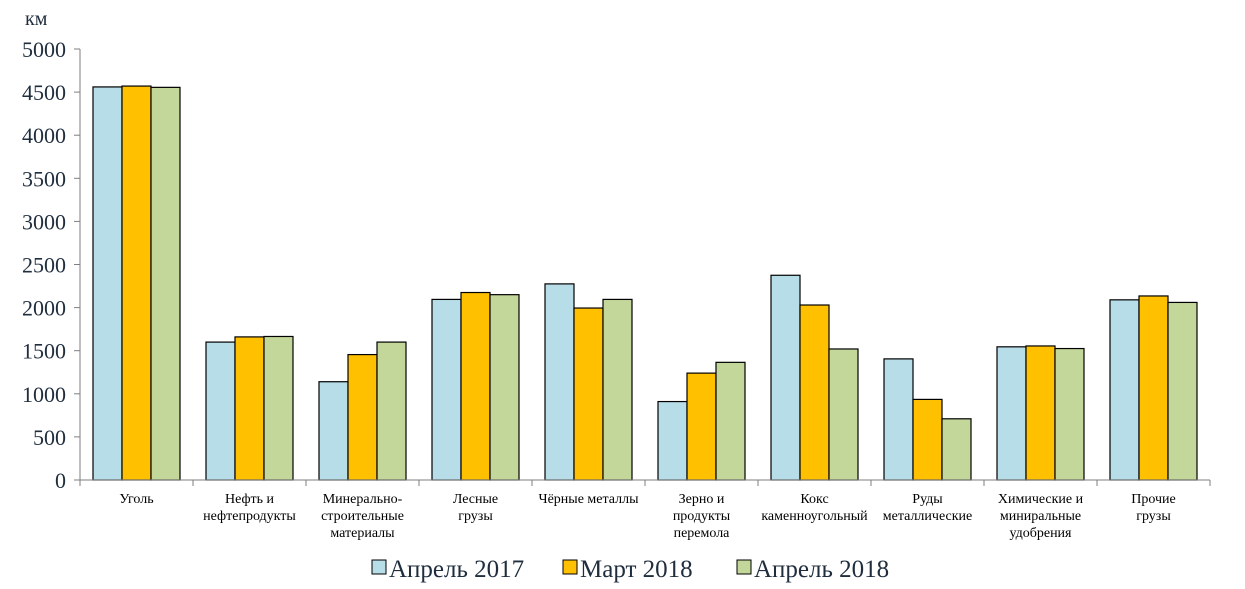 The width and height of the screenshot is (1245, 589). What do you see at coordinates (44, 308) in the screenshot?
I see `y-tick-label: 2000` at bounding box center [44, 308].